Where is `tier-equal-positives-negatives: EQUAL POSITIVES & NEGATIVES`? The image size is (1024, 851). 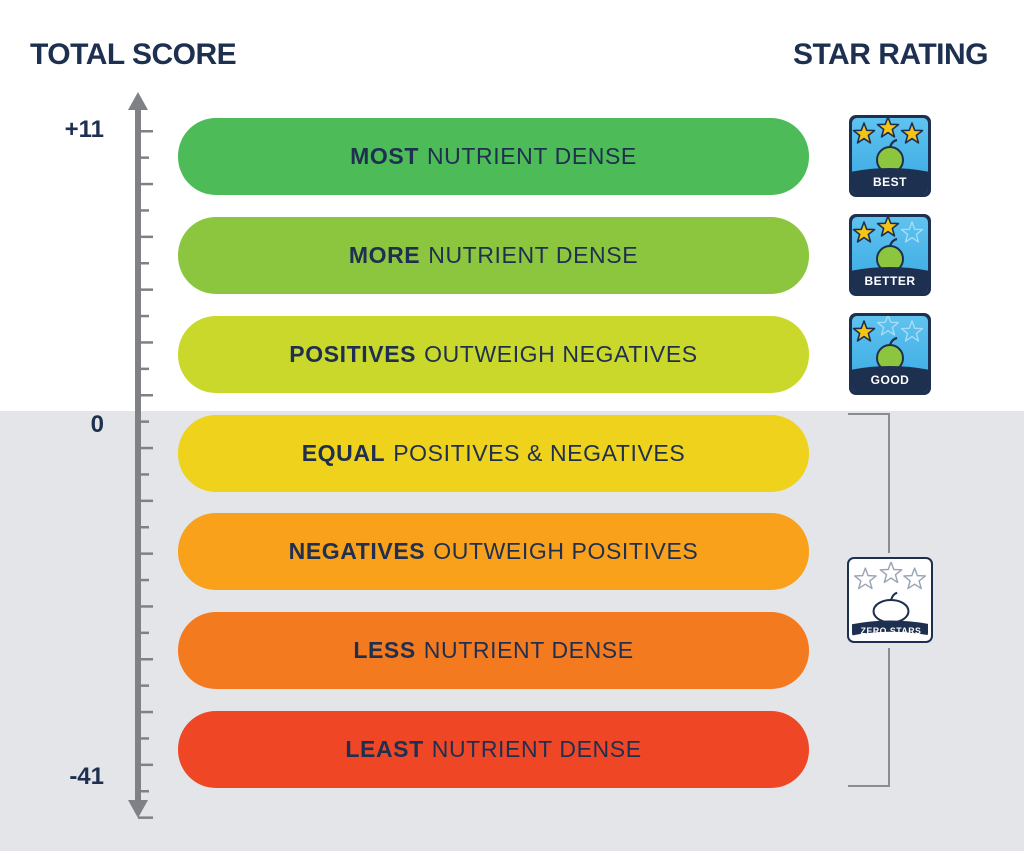
tier-equal-positives-negatives: EQUAL POSITIVES & NEGATIVES is located at coordinates (493, 453).